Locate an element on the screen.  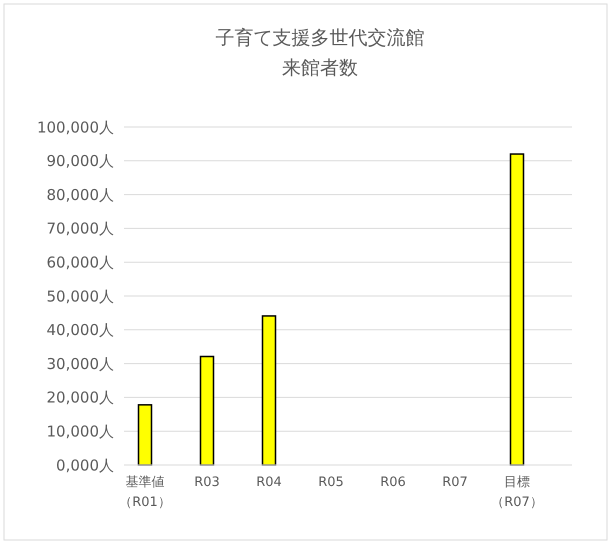
y-tick-label: 80,000人 is located at coordinates (80, 195).